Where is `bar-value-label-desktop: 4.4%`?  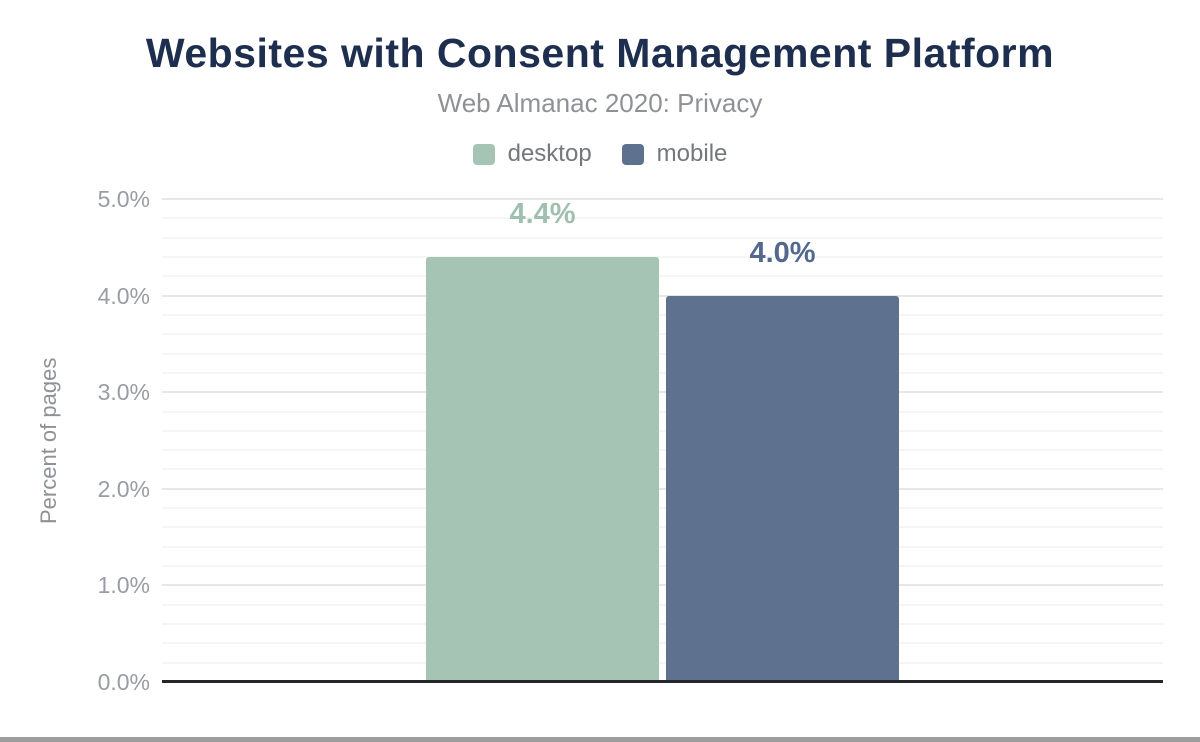 bar-value-label-desktop: 4.4% is located at coordinates (542, 213).